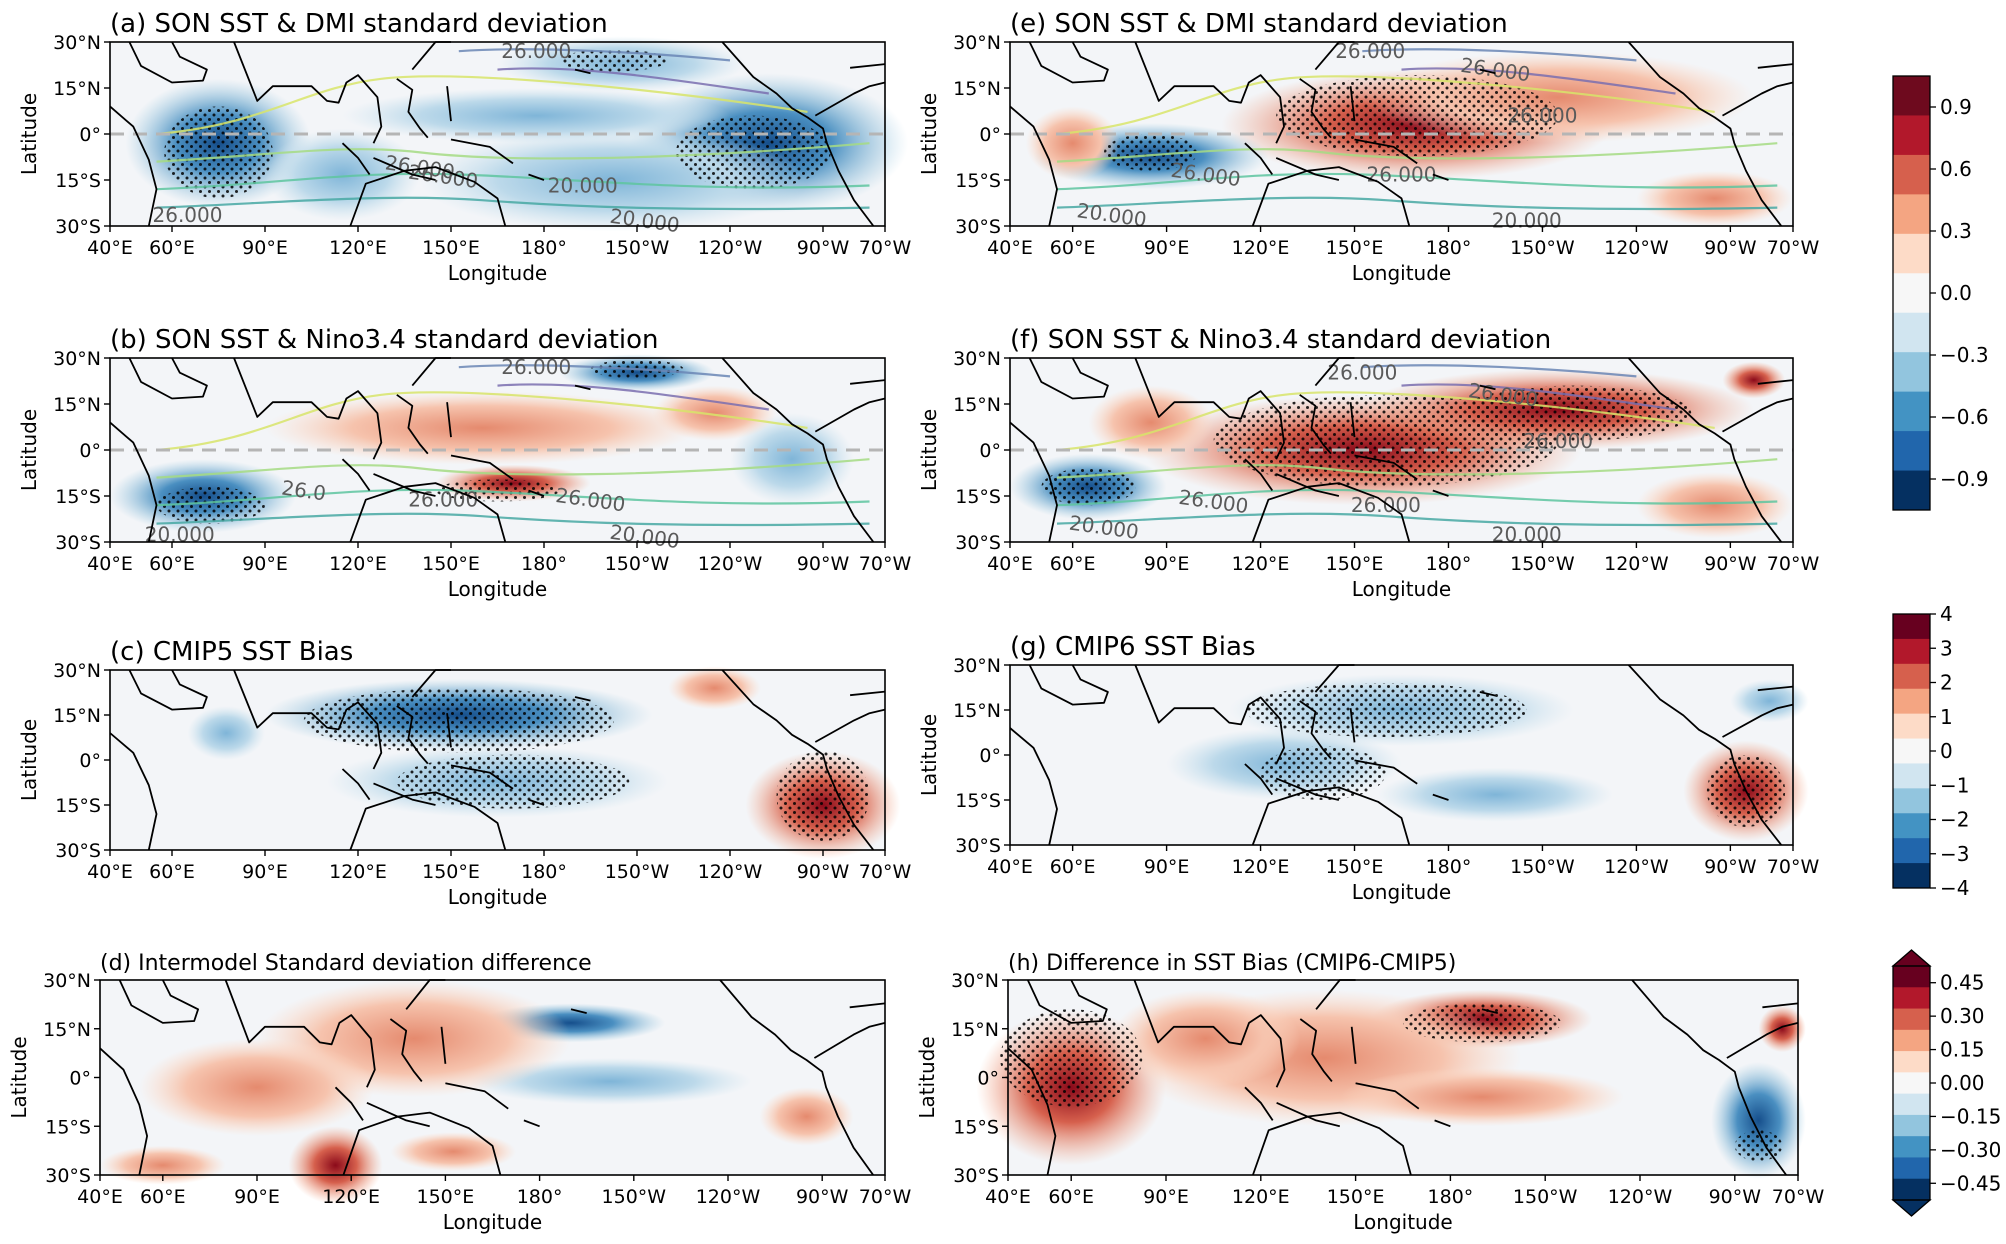 The image size is (2006, 1244). I want to click on panel-title: (h) Difference in SST Bias (CMIP6-CMIP5), so click(1232, 963).